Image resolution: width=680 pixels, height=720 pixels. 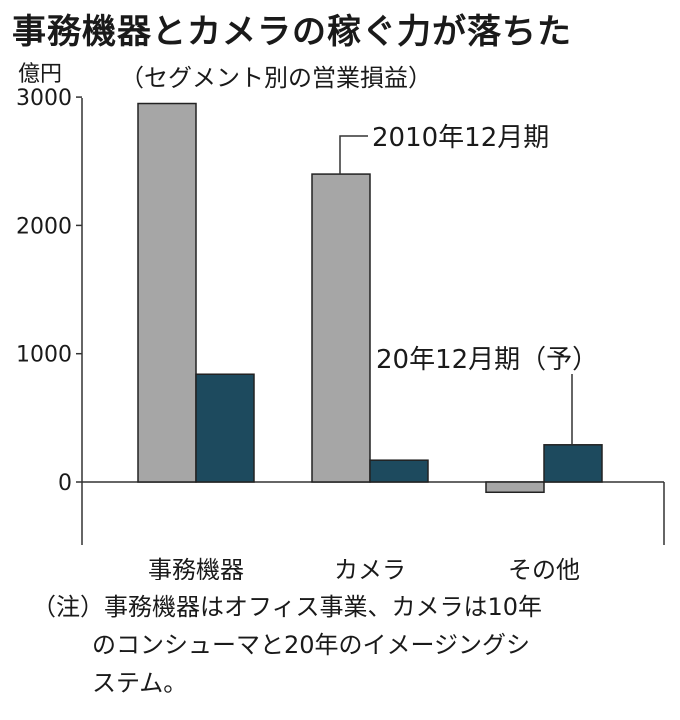 I want to click on chart-subtitle: （セグメント別の営業損益）, so click(x=276, y=78).